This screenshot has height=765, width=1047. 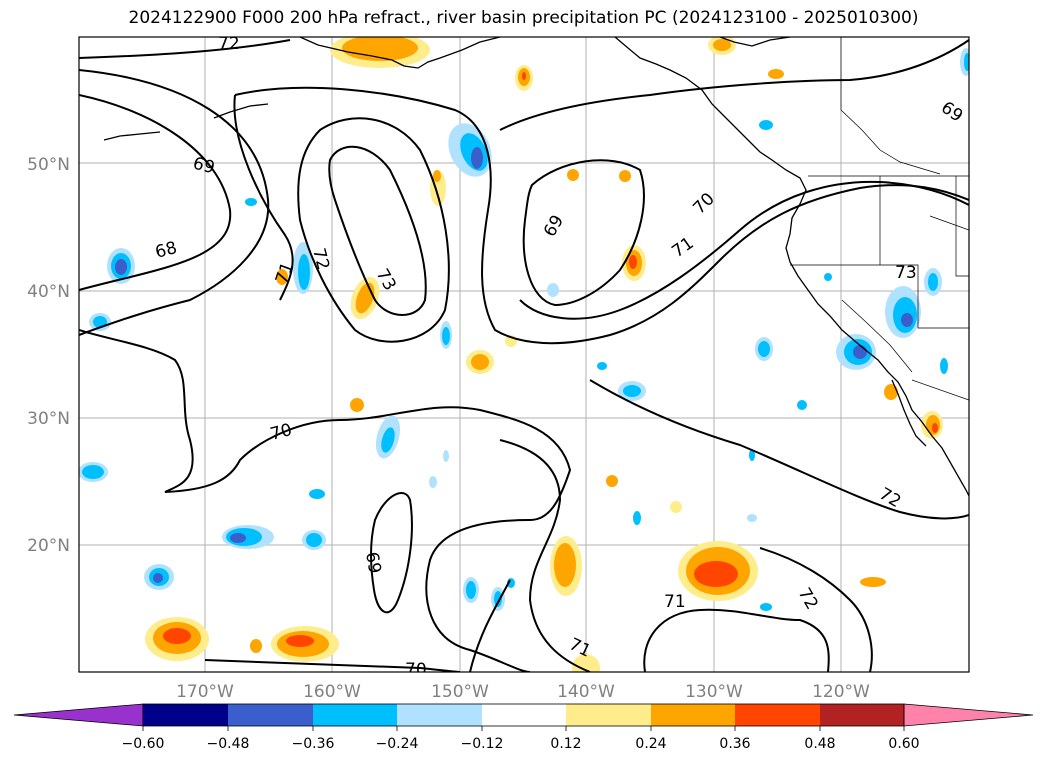 What do you see at coordinates (714, 692) in the screenshot?
I see `lon-tick-label: 130°W` at bounding box center [714, 692].